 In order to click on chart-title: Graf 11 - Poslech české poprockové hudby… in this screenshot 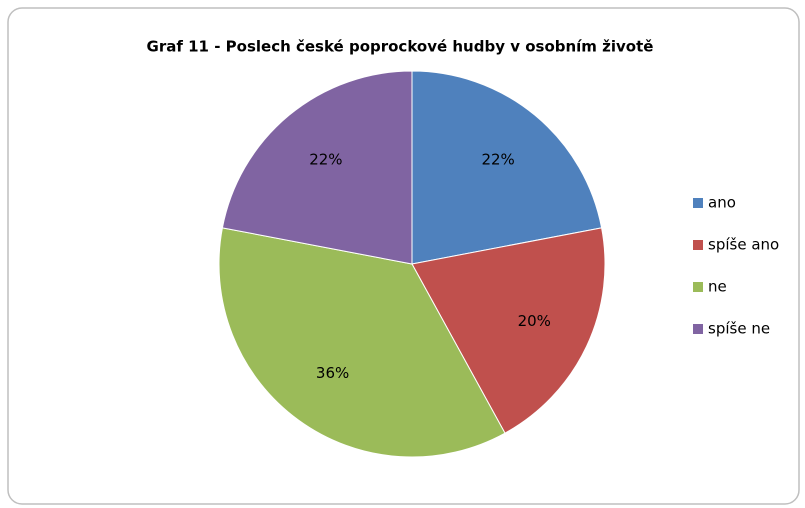, I will do `click(400, 47)`.